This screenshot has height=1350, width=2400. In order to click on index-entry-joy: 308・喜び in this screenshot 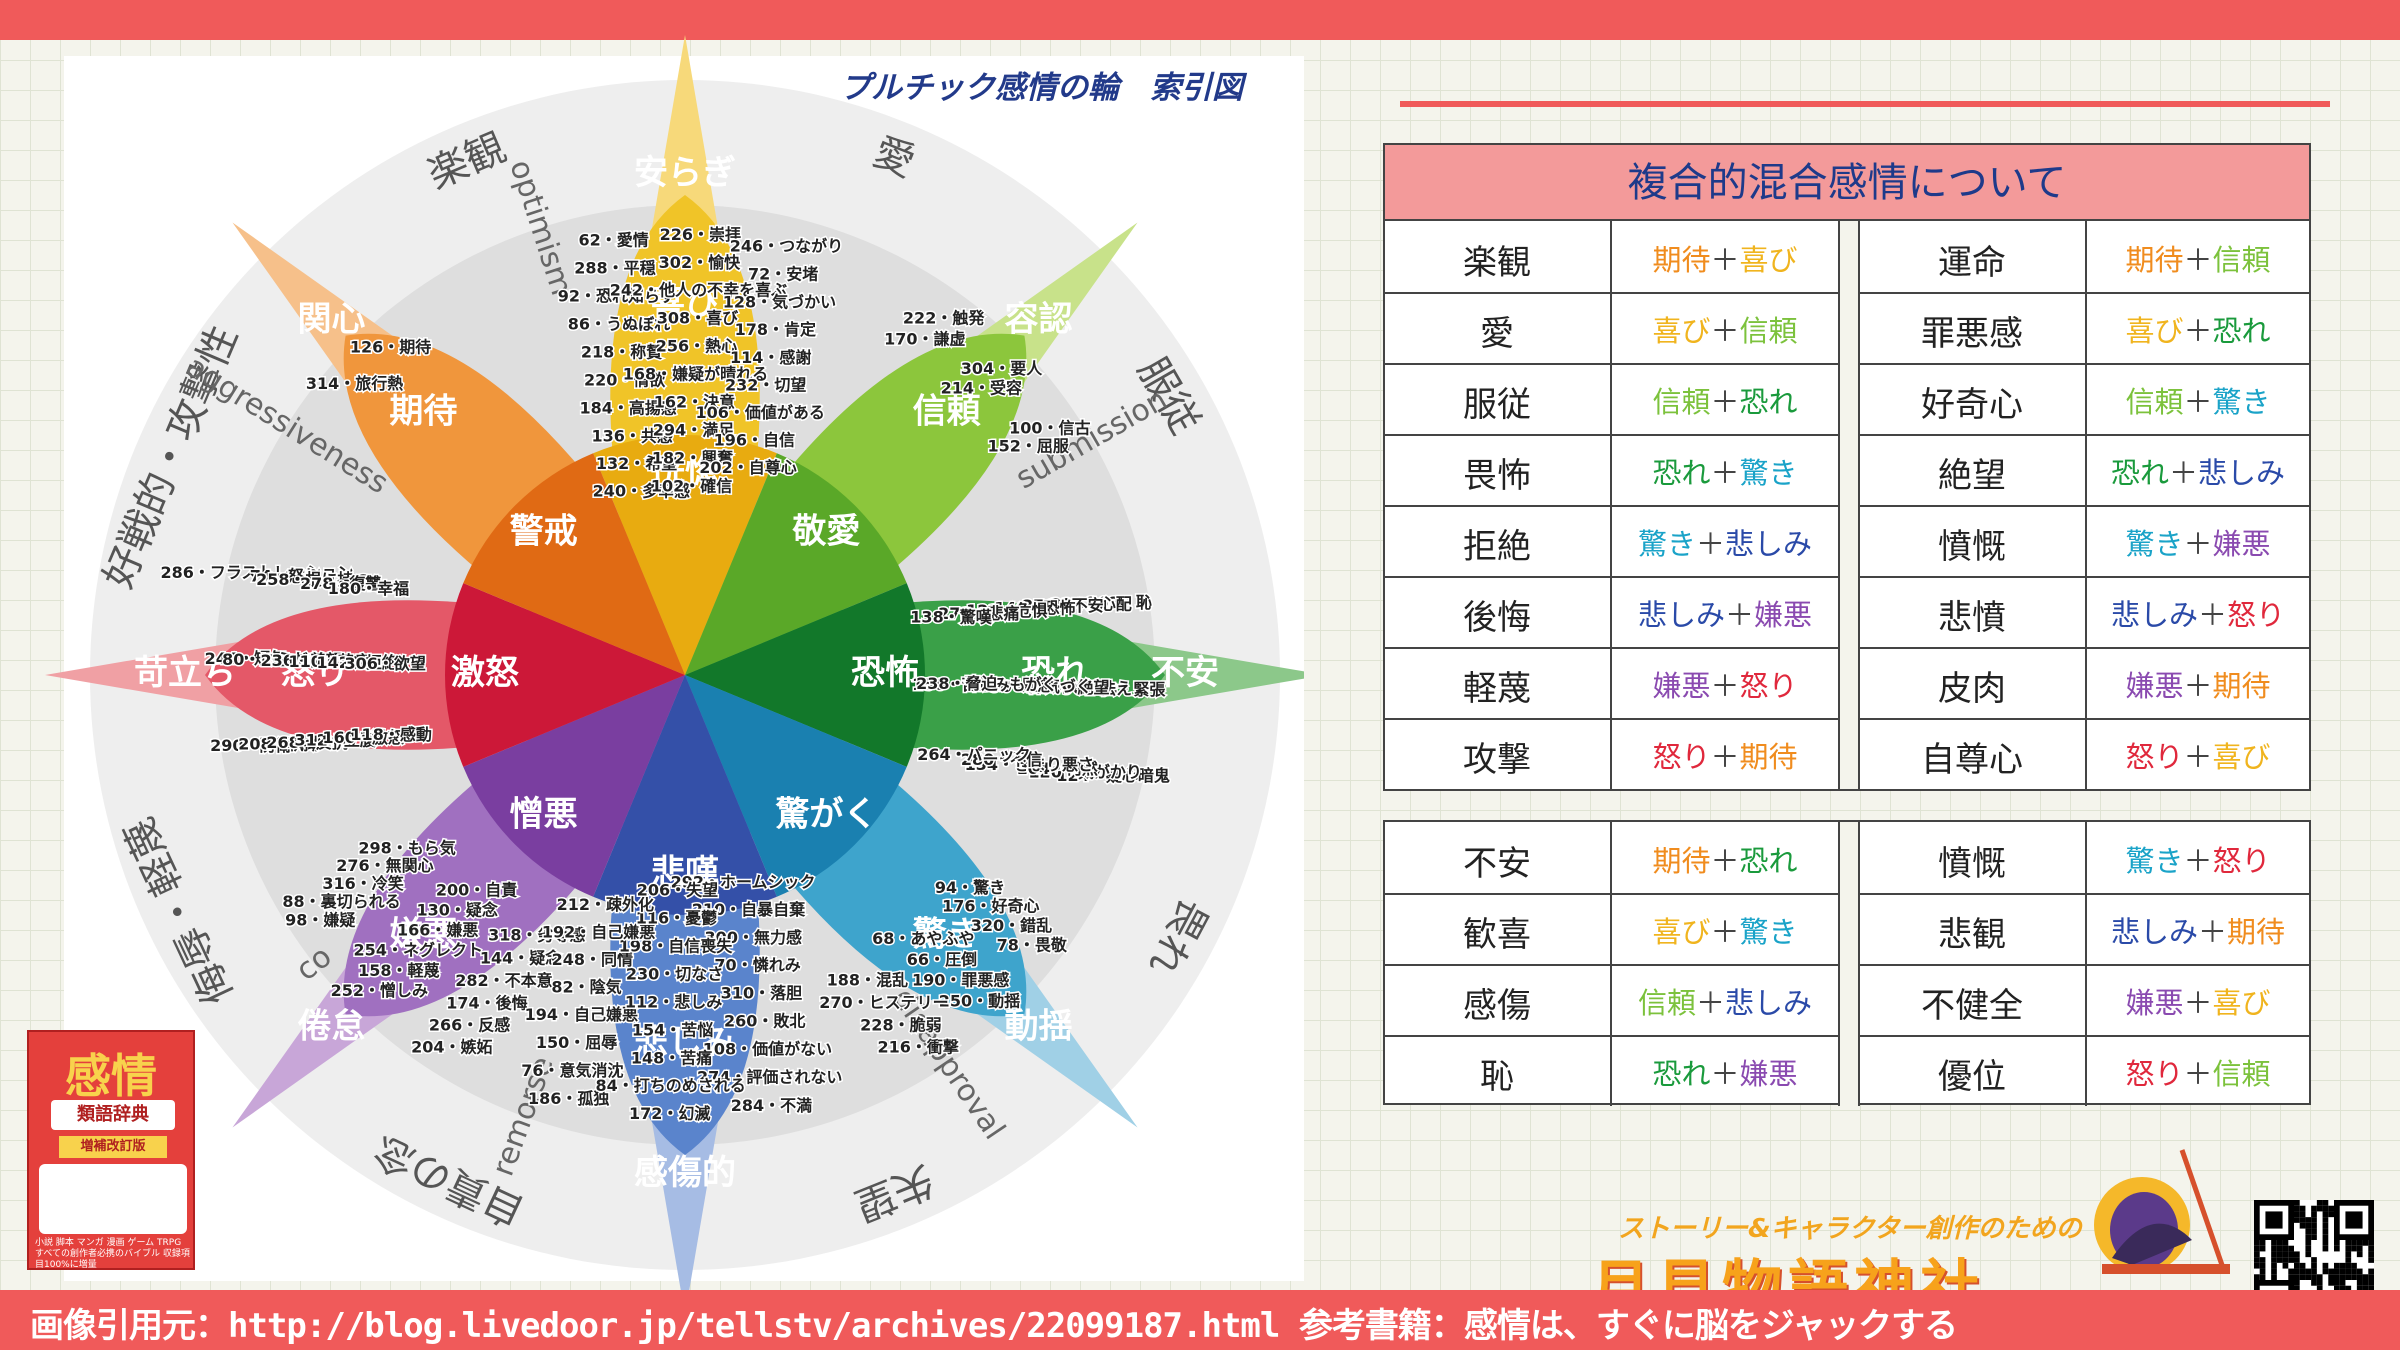, I will do `click(698, 318)`.